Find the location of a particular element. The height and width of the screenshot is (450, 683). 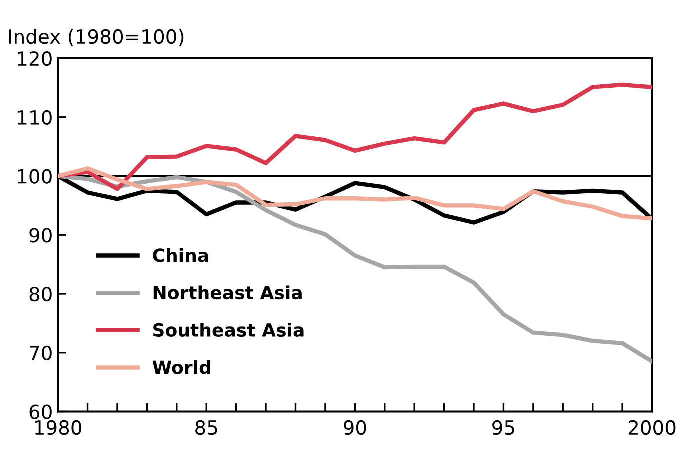

x-tick-label: 85 is located at coordinates (207, 428).